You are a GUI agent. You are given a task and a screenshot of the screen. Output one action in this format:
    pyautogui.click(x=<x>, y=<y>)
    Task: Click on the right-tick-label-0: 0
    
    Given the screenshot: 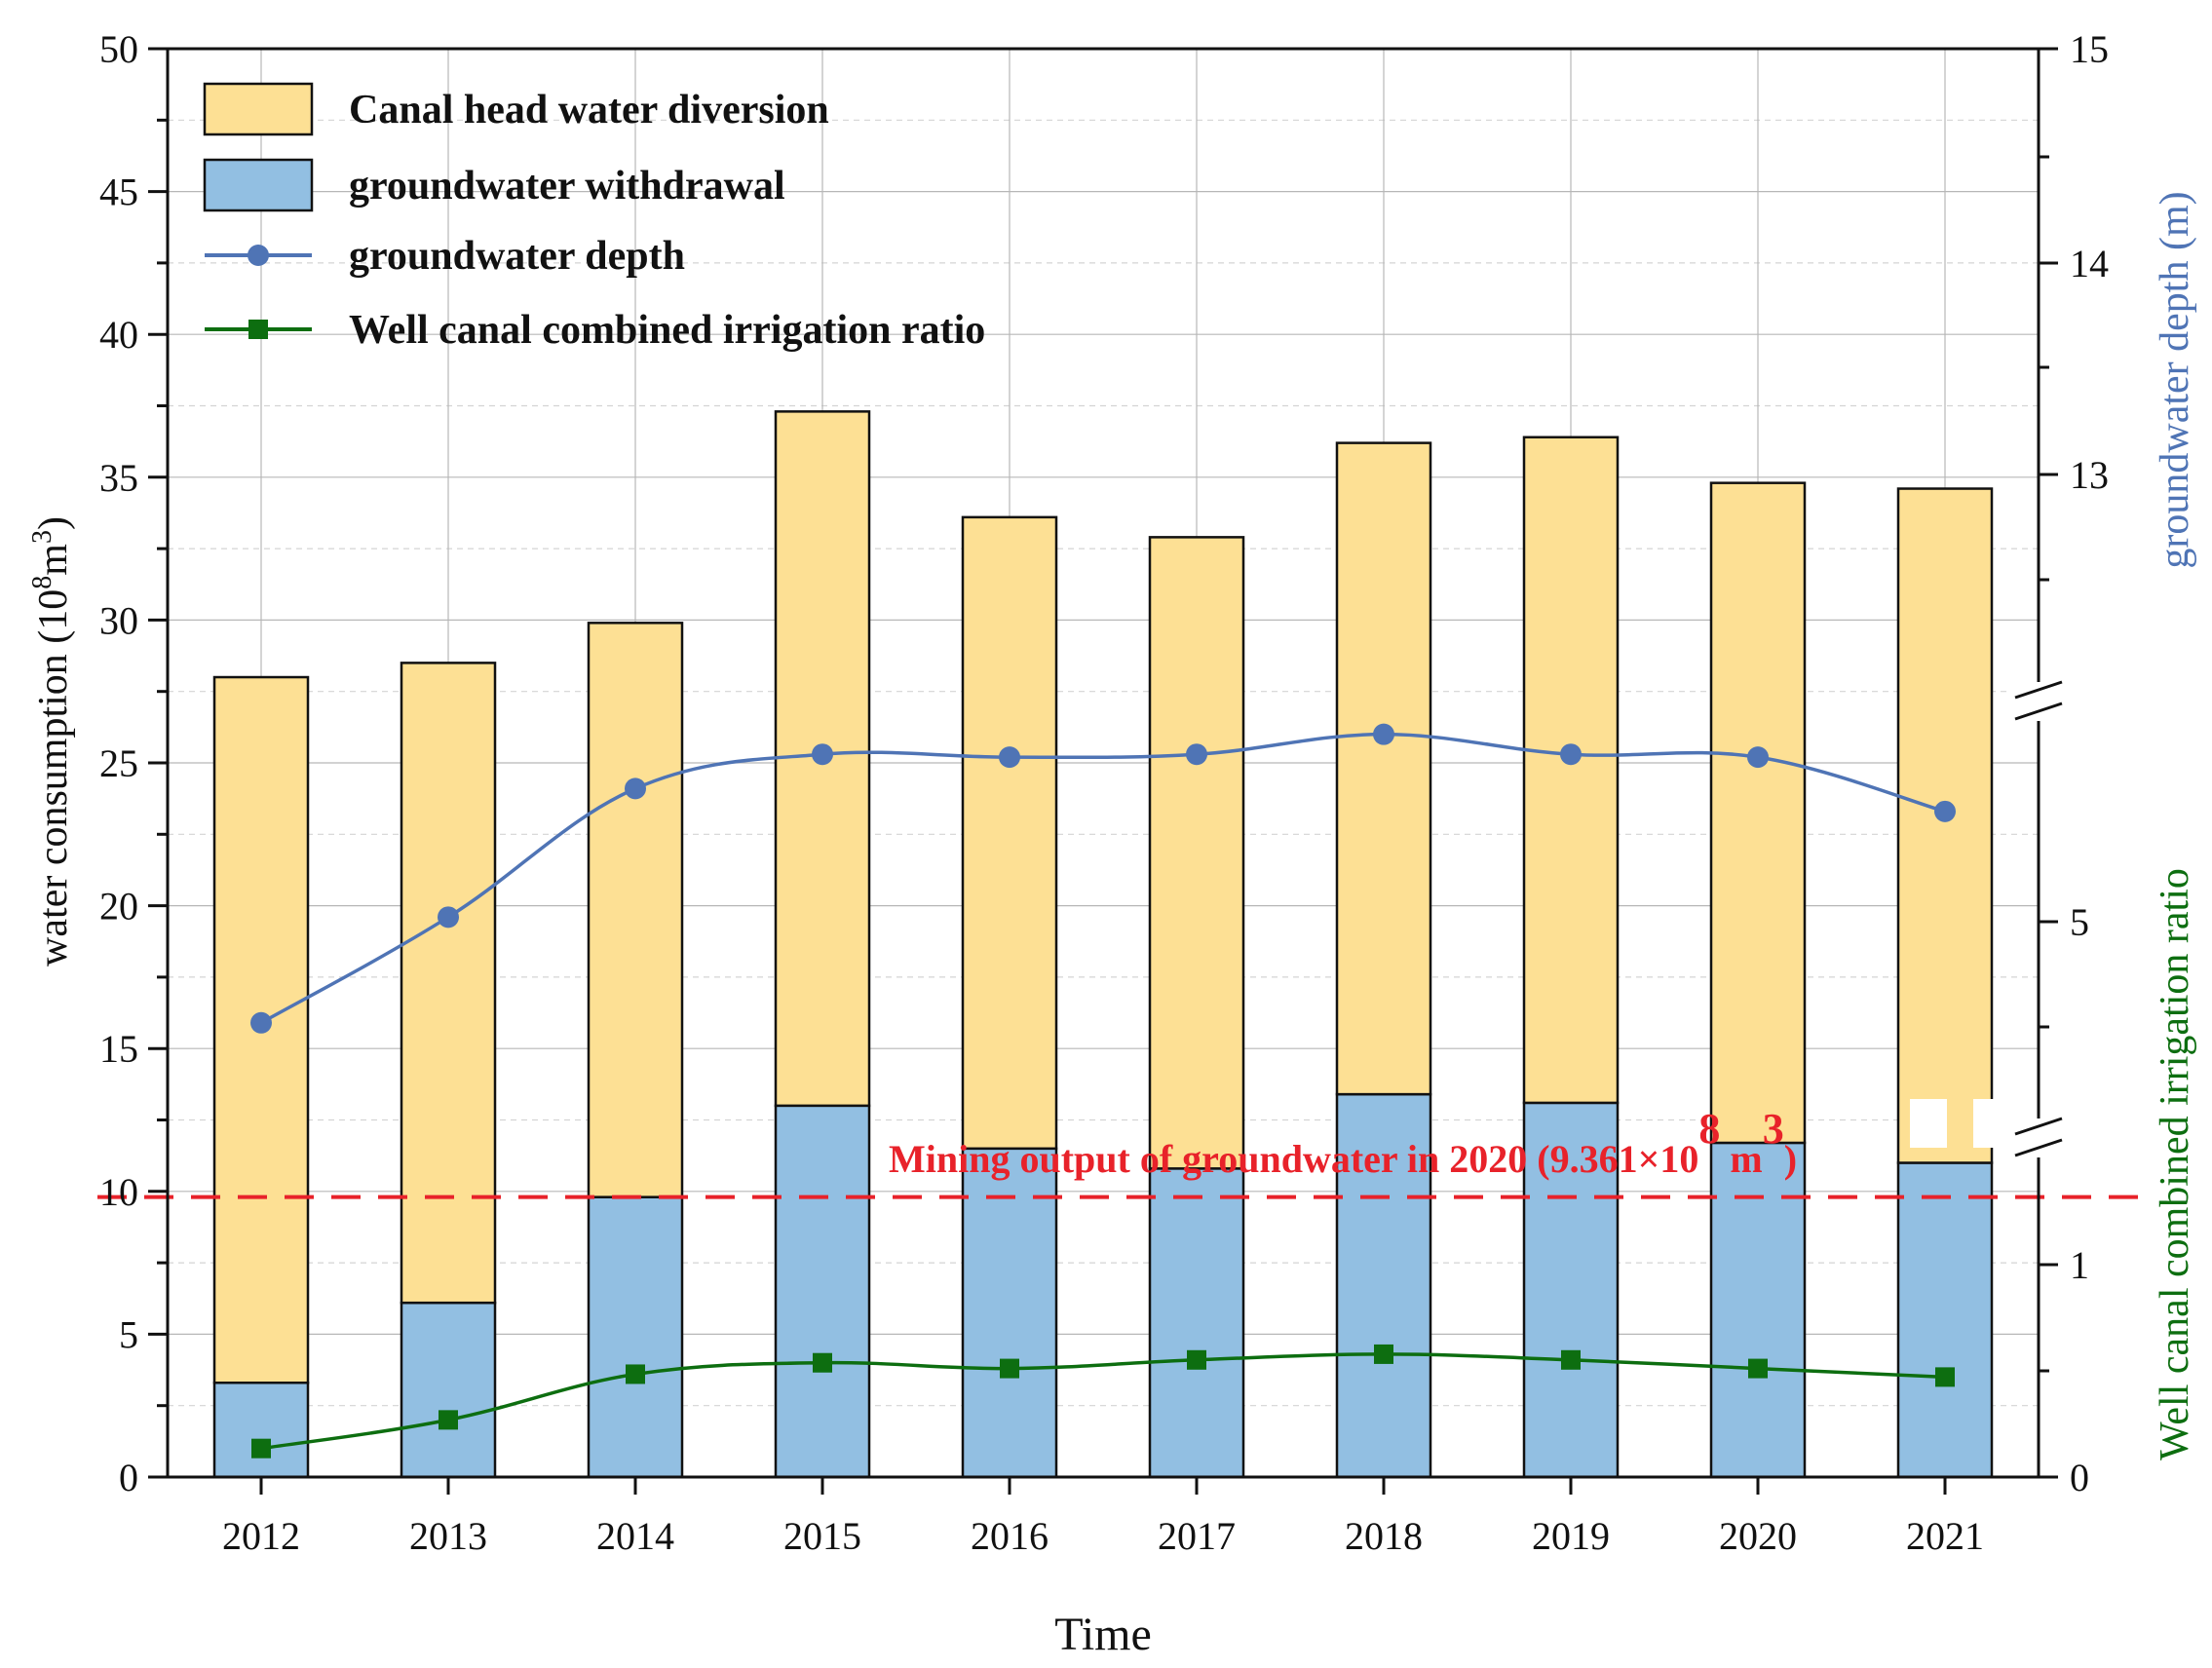 What is the action you would take?
    pyautogui.click(x=2079, y=1477)
    